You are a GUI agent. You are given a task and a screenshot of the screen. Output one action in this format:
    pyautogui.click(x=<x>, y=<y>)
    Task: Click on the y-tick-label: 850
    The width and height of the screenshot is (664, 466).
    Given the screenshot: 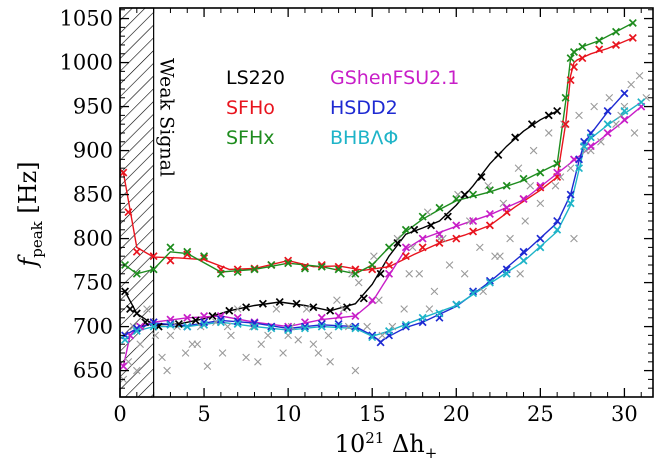 What is the action you would take?
    pyautogui.click(x=93, y=195)
    